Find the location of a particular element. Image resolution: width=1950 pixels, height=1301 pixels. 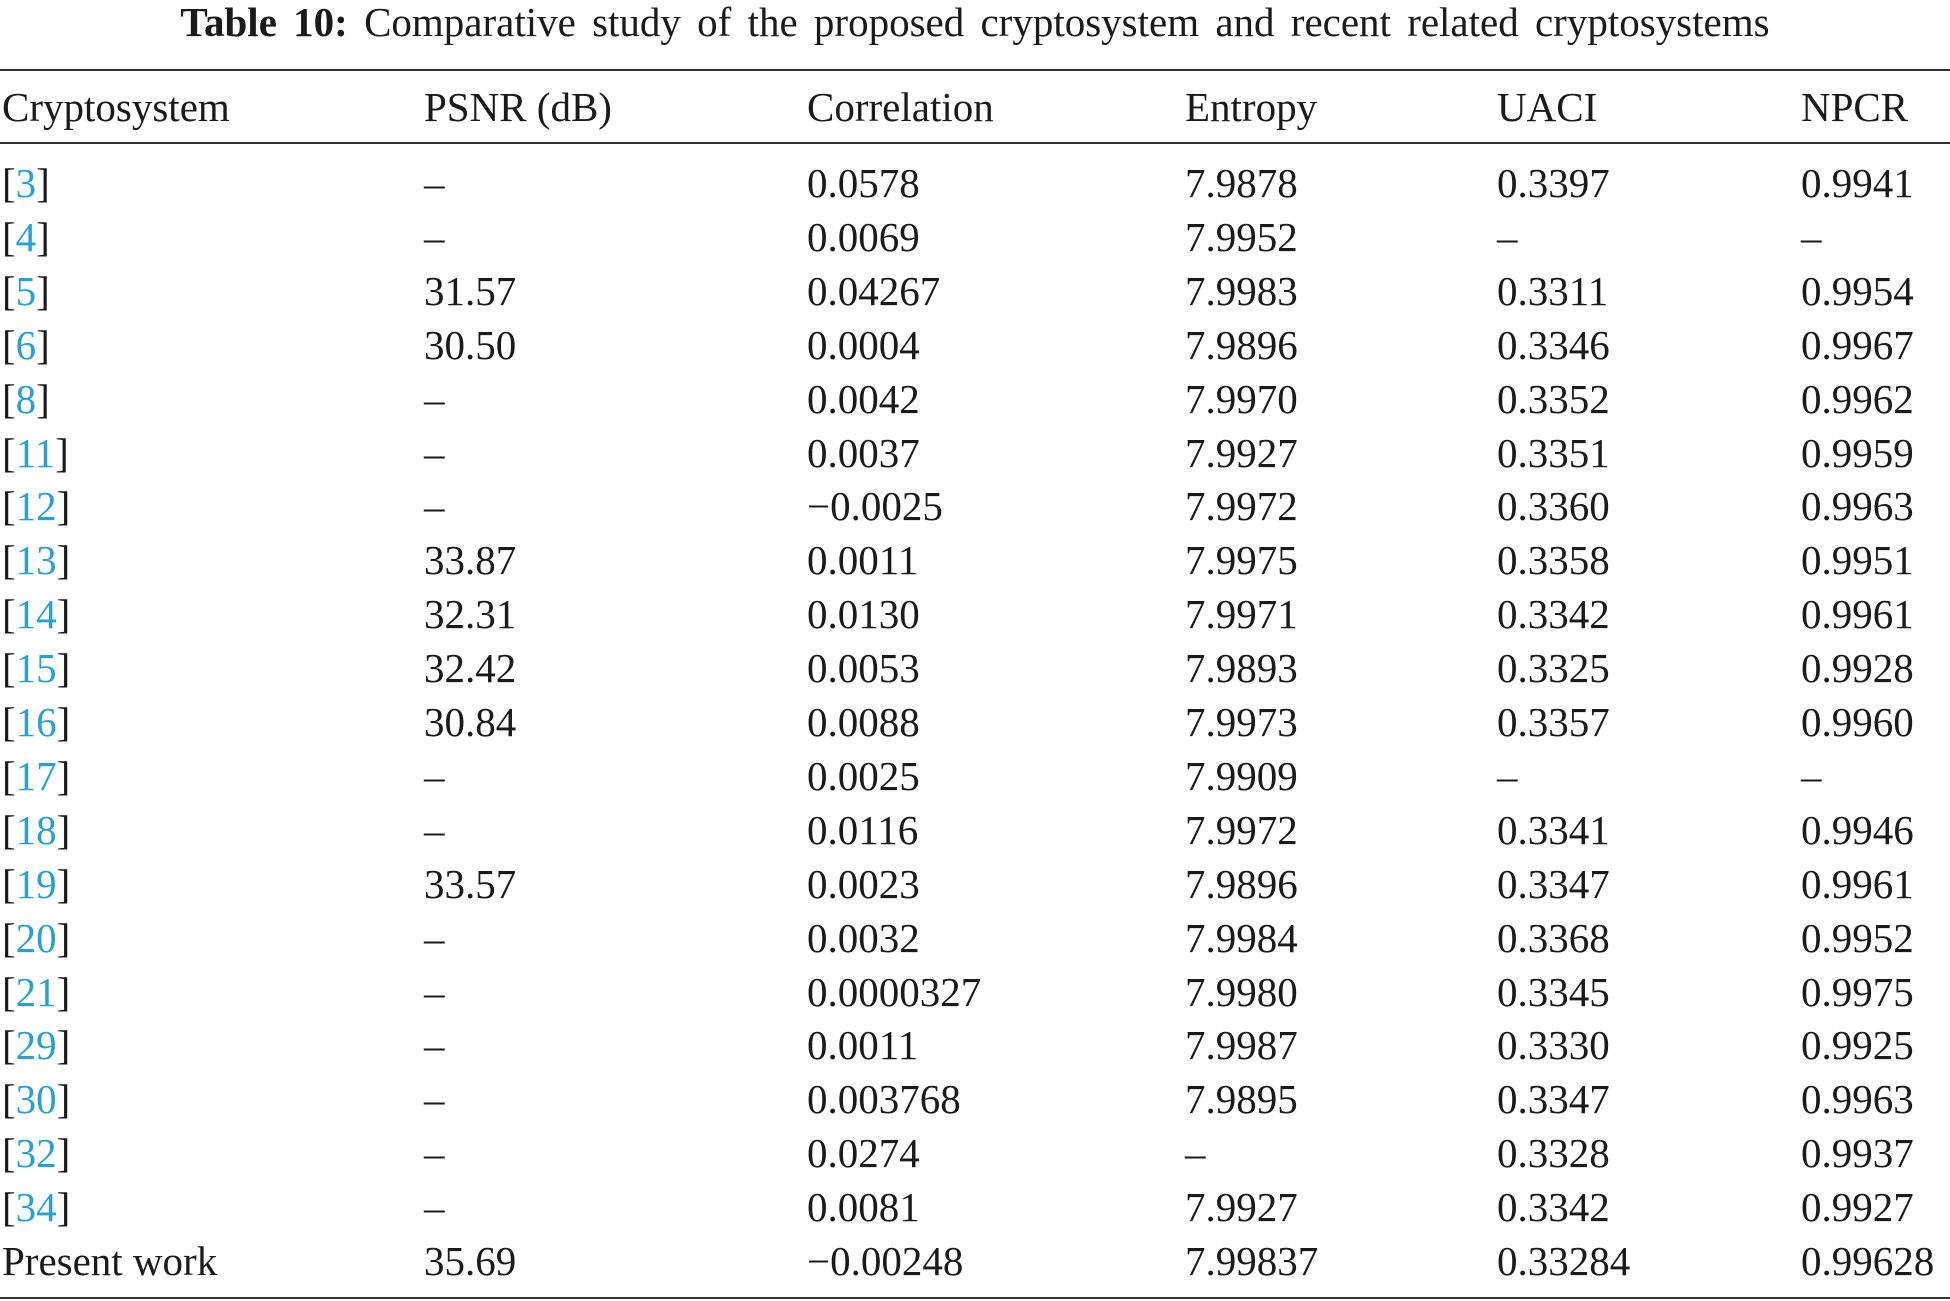

table-label: Table 10: is located at coordinates (264, 22).